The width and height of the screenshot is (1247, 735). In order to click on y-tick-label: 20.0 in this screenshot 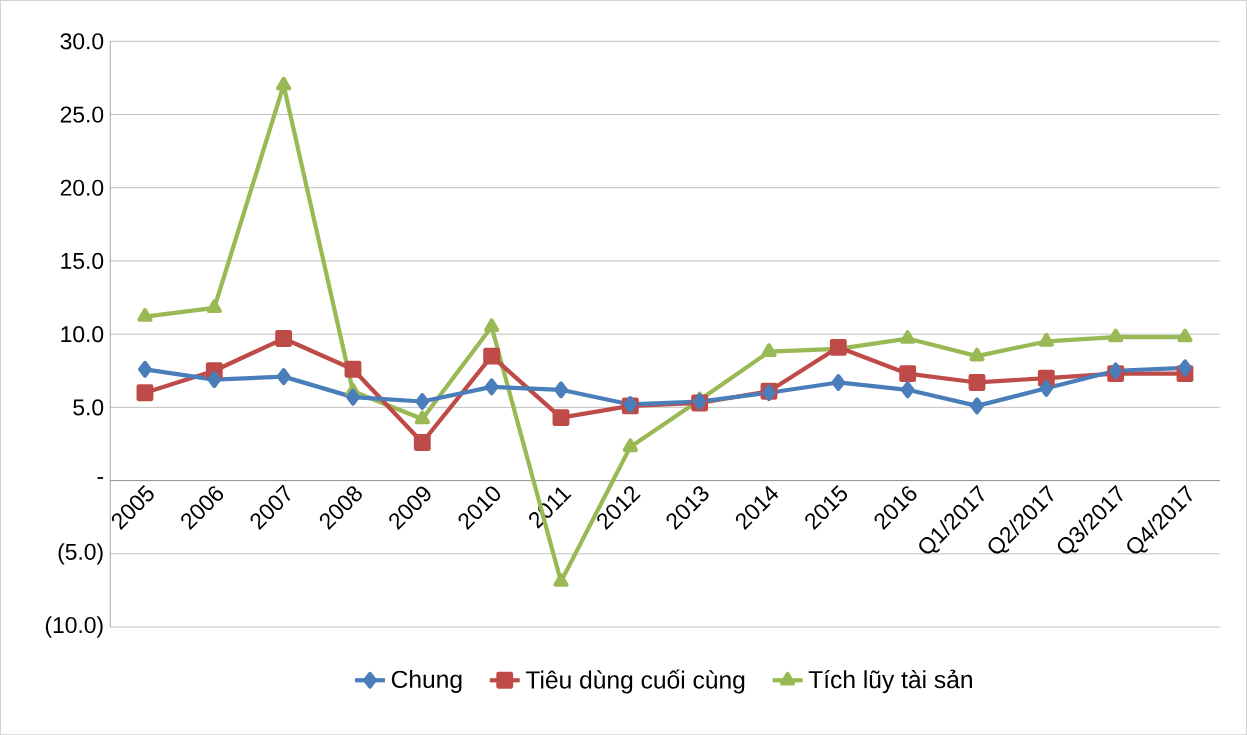, I will do `click(82, 187)`.